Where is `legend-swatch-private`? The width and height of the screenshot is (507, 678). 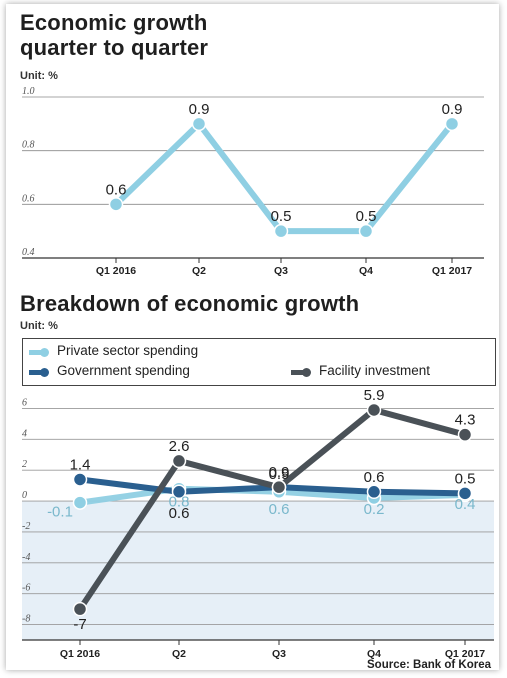
legend-swatch-private is located at coordinates (39, 352).